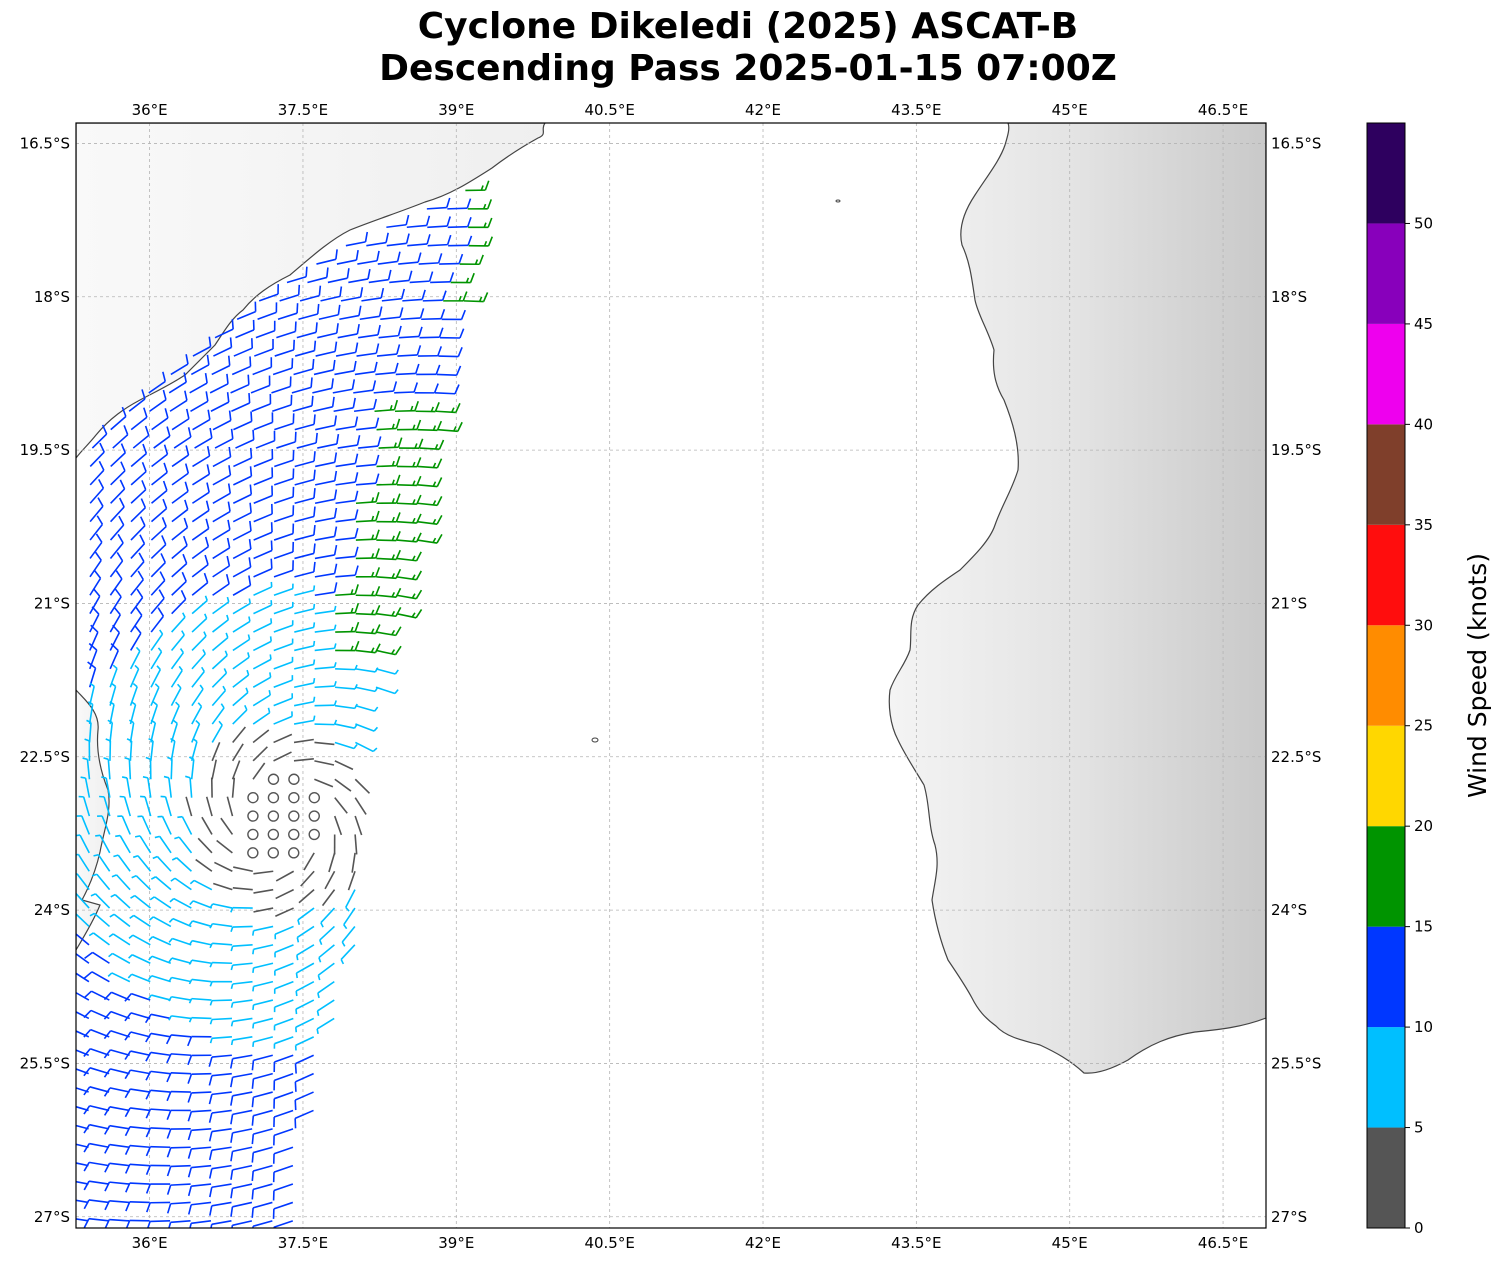 The image size is (1504, 1264). What do you see at coordinates (595, 740) in the screenshot?
I see `islet-europa` at bounding box center [595, 740].